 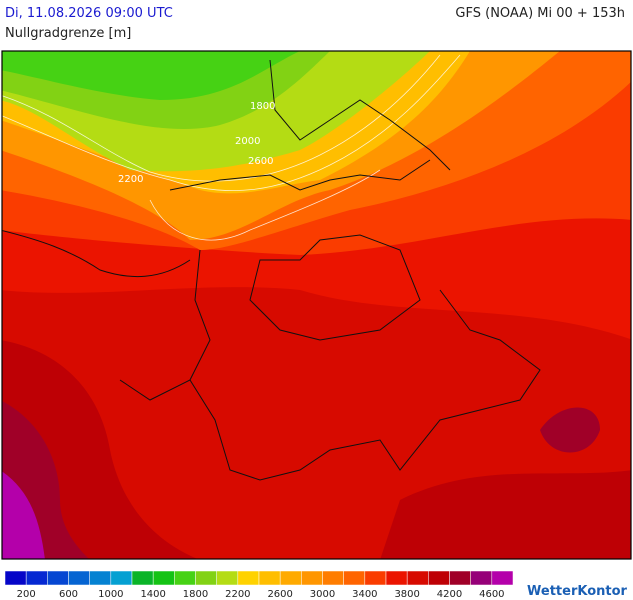 What do you see at coordinates (110, 594) in the screenshot?
I see `colorbar-label: 1000` at bounding box center [110, 594].